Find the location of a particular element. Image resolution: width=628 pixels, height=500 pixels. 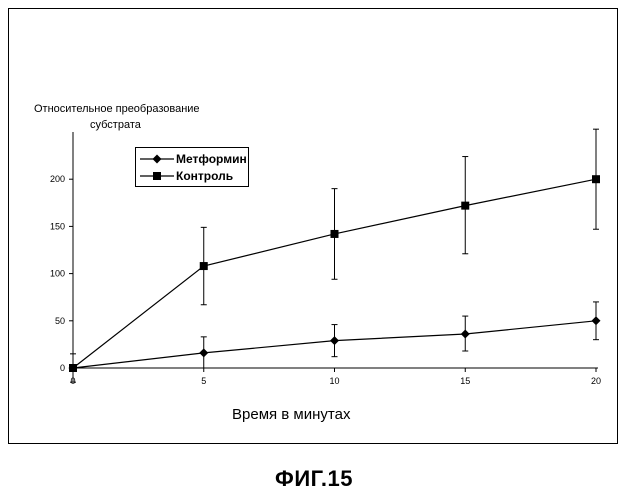

x-tick-label: 15 is located at coordinates (465, 381).